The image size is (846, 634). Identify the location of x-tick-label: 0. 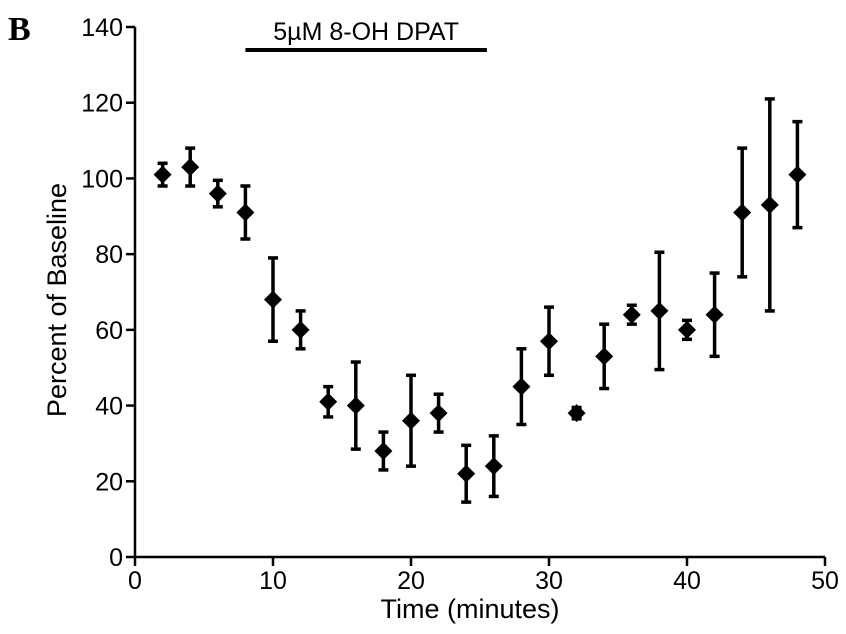
(135, 581).